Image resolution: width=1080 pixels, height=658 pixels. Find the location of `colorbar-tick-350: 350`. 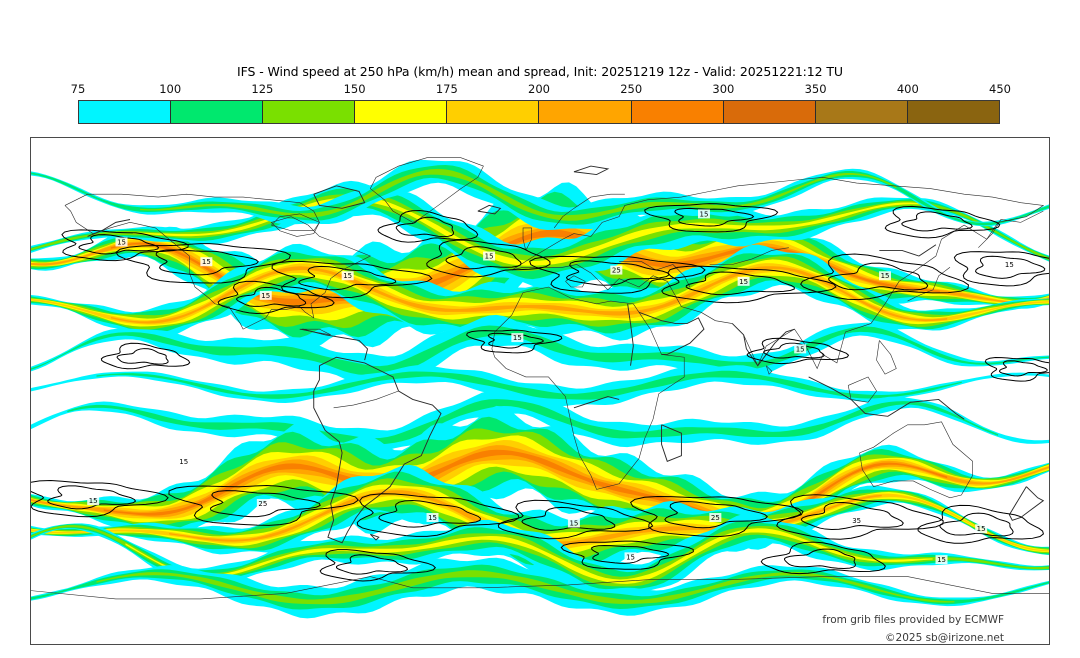

colorbar-tick-350: 350 is located at coordinates (815, 89).